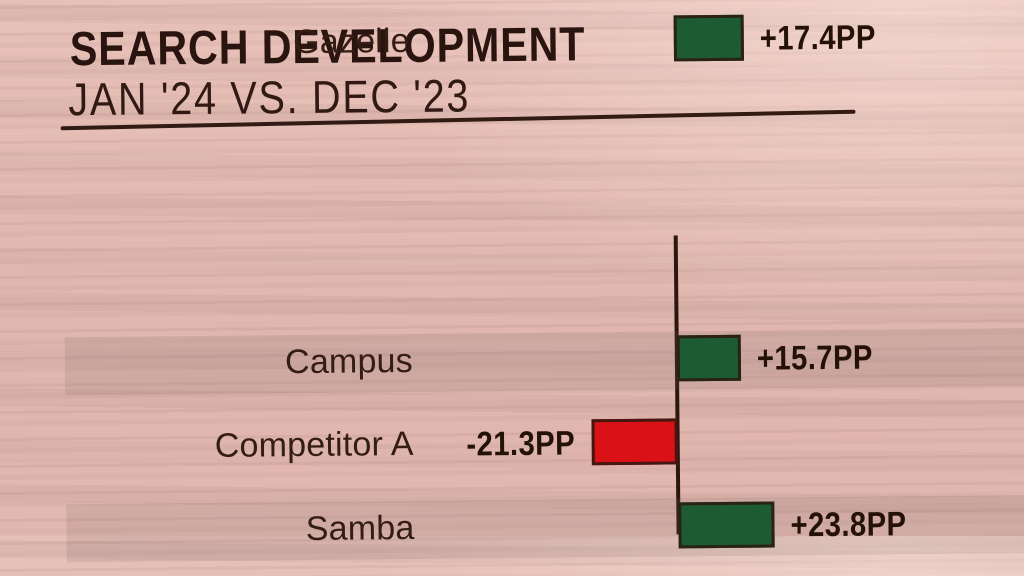 The image size is (1024, 576). Describe the element at coordinates (521, 444) in the screenshot. I see `value-label: -21.3PP` at that location.